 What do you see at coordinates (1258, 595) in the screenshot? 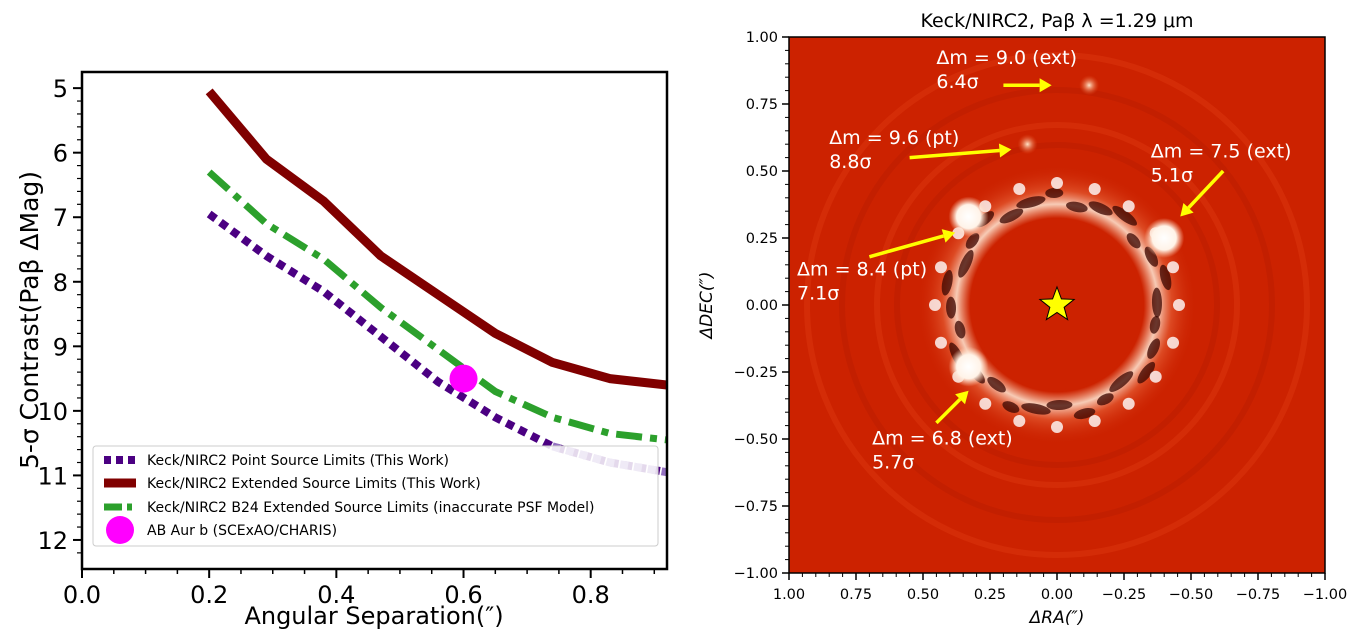
I see `right-x-tick-label: −0.75` at bounding box center [1258, 595].